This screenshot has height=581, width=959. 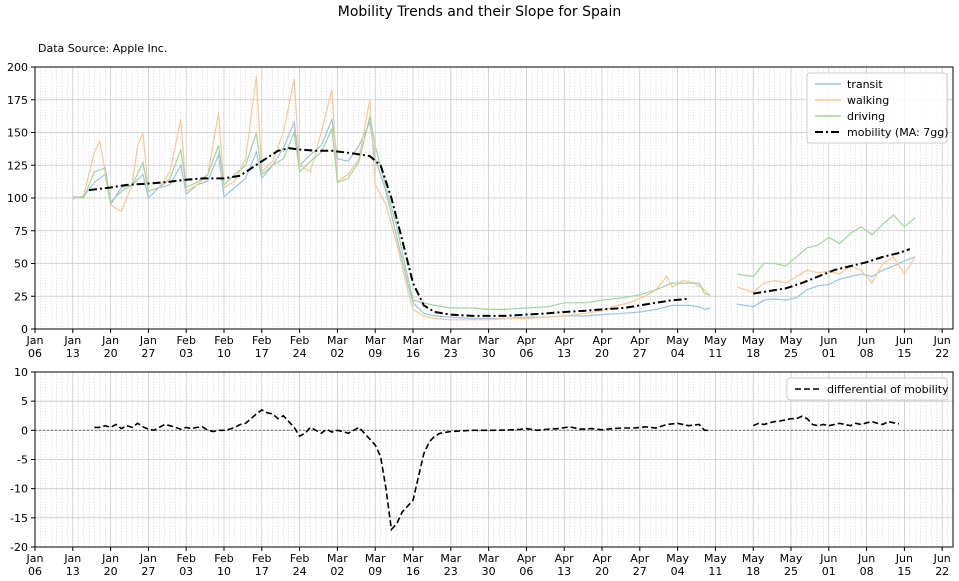 I want to click on y-tick-label: -15, so click(x=19, y=518).